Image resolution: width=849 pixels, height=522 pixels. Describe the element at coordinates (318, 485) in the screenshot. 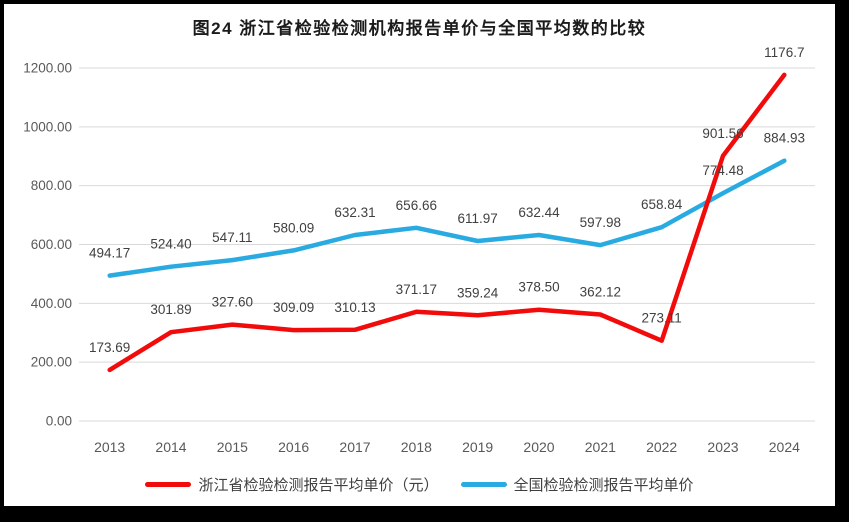

I see `legend-label-zhejiang: 浙江省检验检测报告平均单价（元）` at that location.